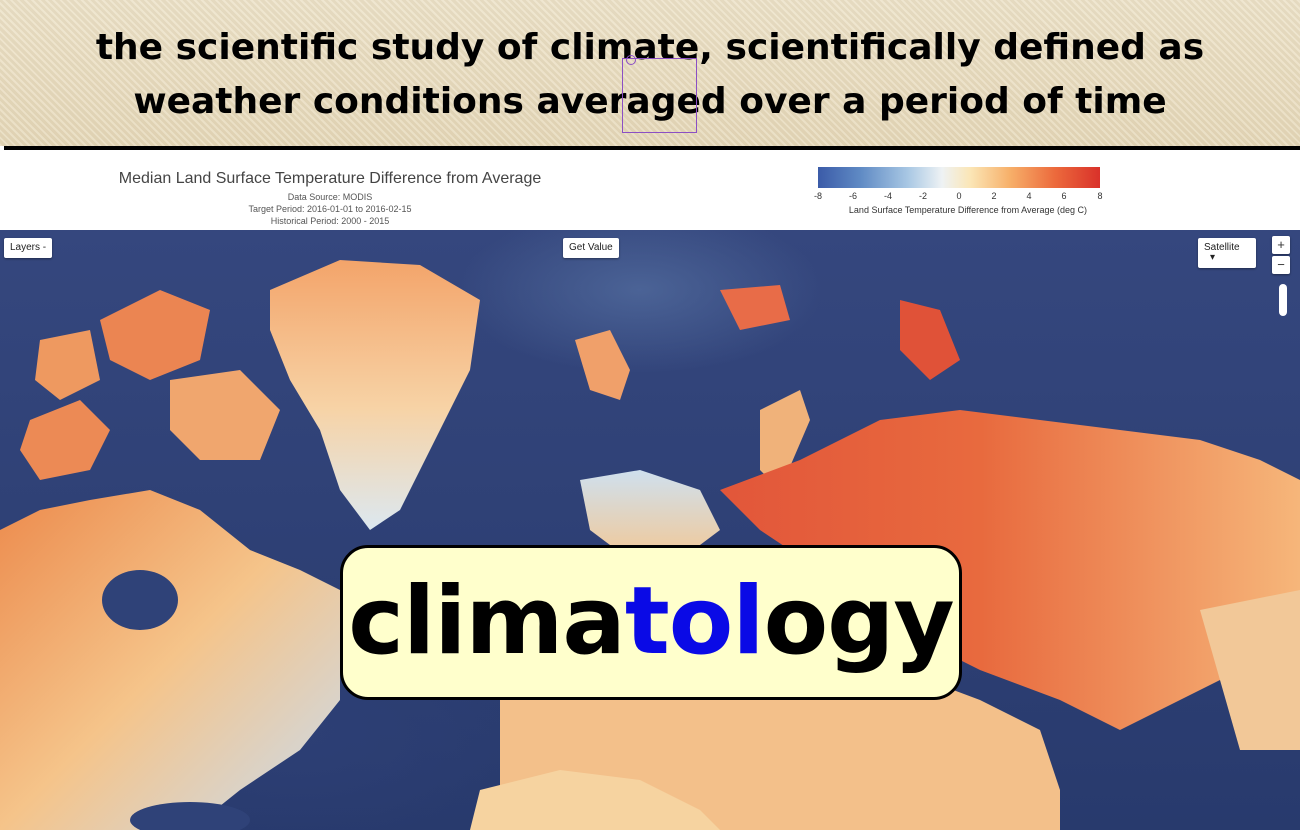 The image size is (1300, 830). What do you see at coordinates (922, 196) in the screenshot?
I see `colorbar-tick: -2` at bounding box center [922, 196].